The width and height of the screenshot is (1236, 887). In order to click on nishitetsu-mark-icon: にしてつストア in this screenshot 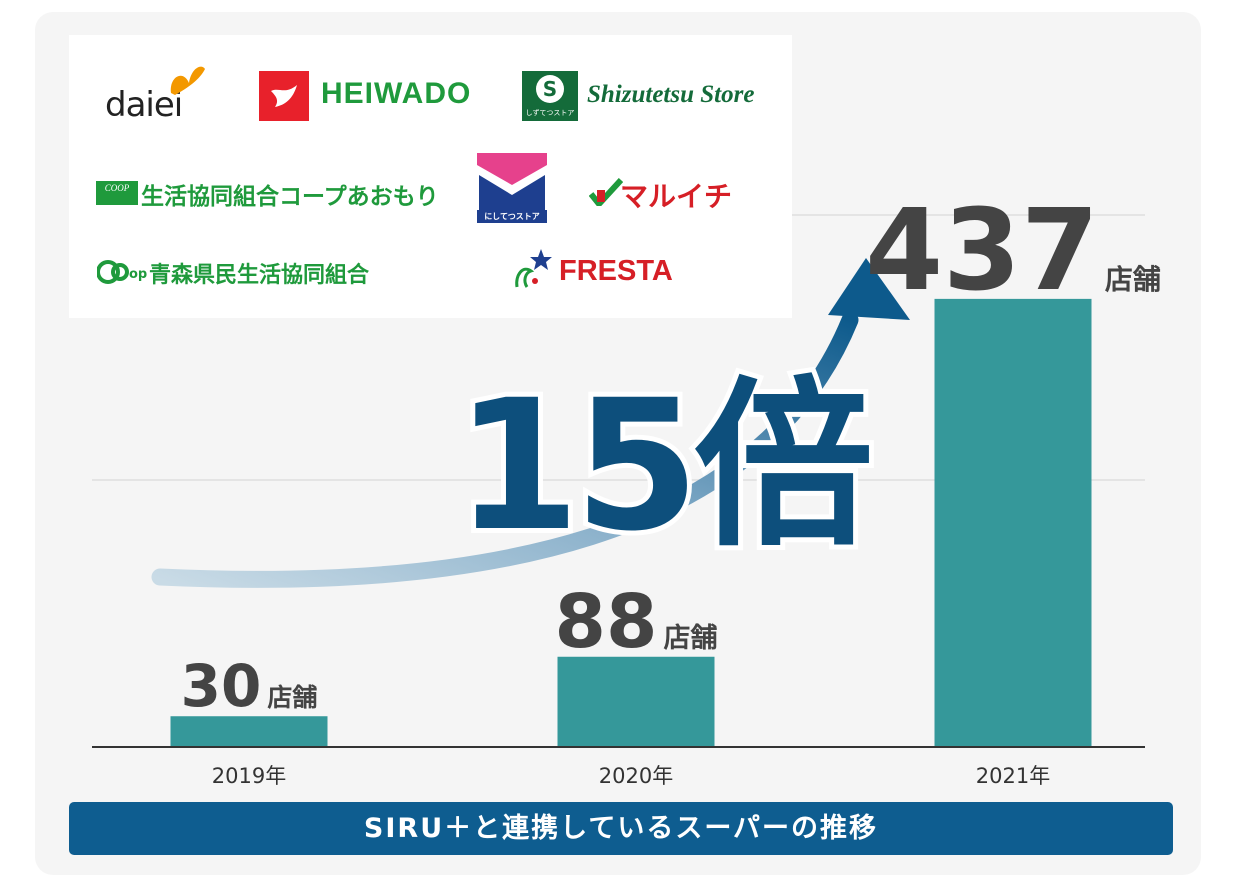, I will do `click(512, 188)`.